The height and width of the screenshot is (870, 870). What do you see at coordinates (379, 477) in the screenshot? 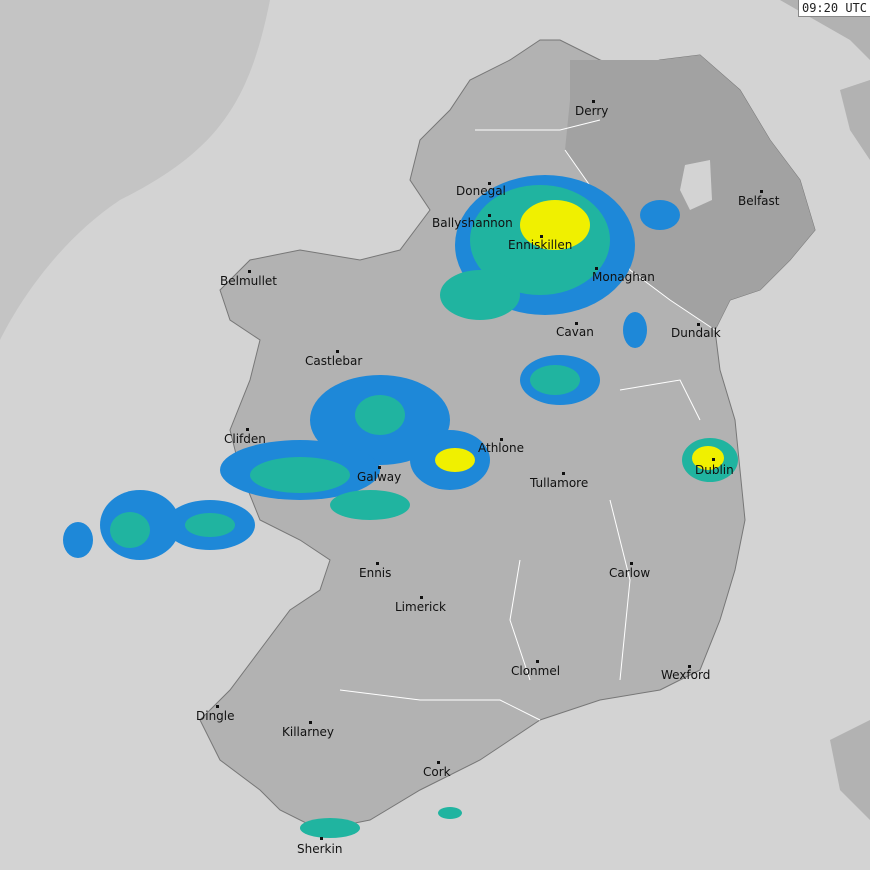
I see `city-label: Galway` at bounding box center [379, 477].